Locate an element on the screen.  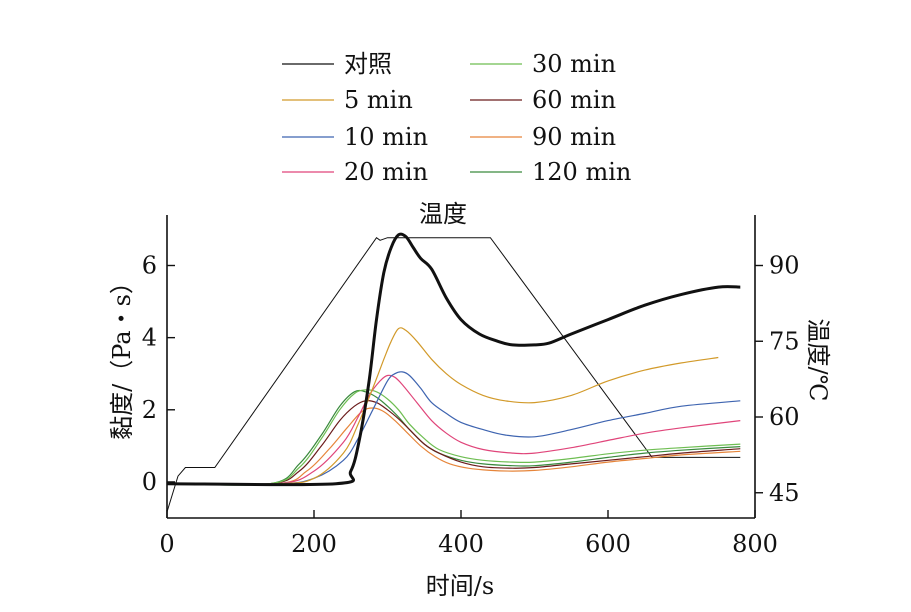
legend-label: 10 min is located at coordinates (386, 137).